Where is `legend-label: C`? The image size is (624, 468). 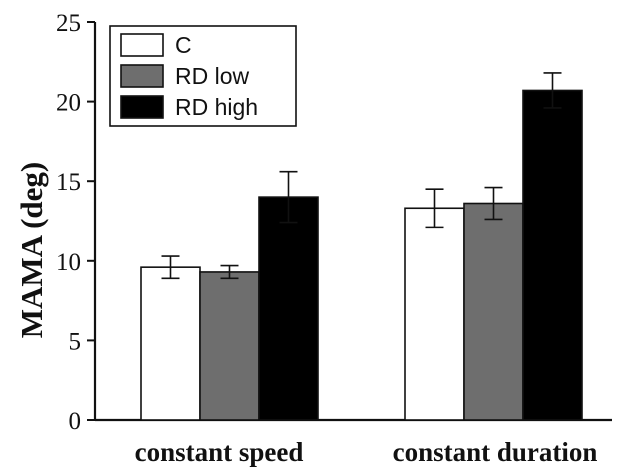 legend-label: C is located at coordinates (183, 45).